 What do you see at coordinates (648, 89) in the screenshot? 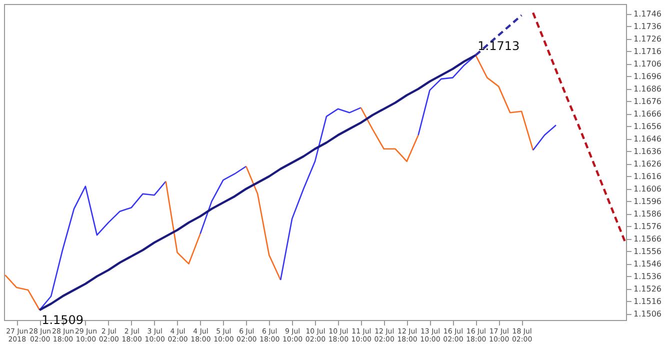
I see `y-tick-label: 1.1686` at bounding box center [648, 89].